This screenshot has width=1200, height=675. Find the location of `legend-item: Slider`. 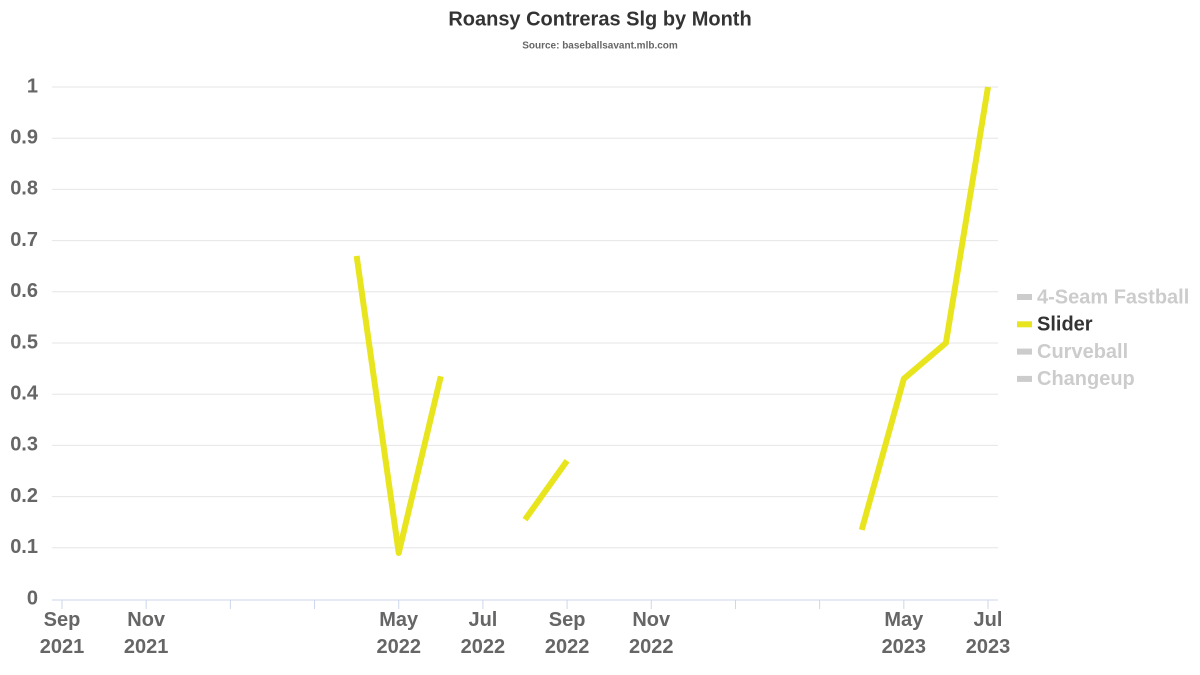

legend-item: Slider is located at coordinates (1055, 325).